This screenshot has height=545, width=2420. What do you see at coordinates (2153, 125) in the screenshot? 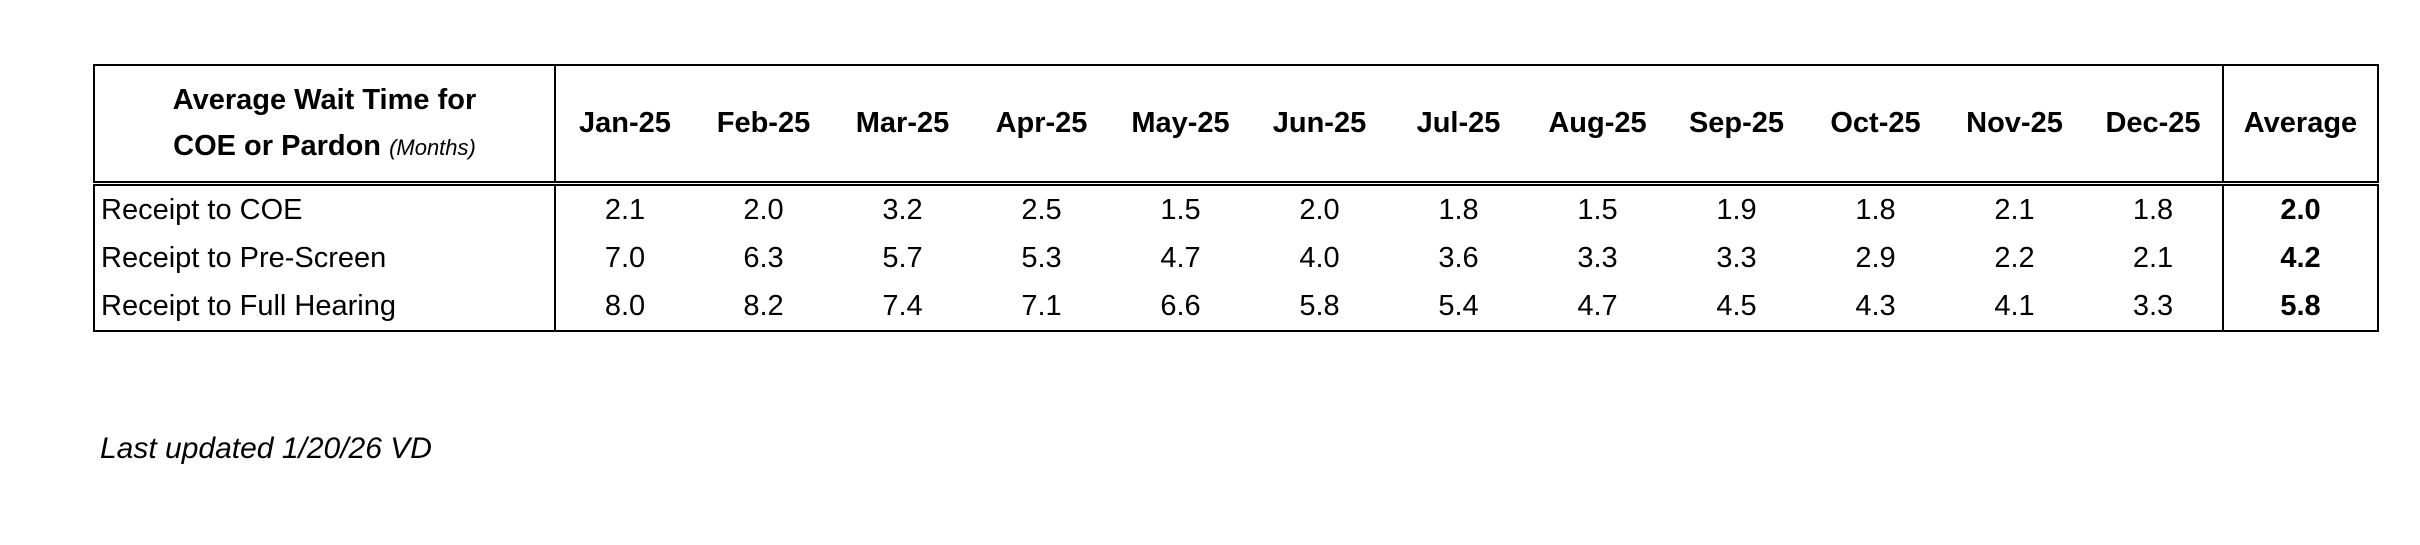
I see `month-header: Dec-25` at bounding box center [2153, 125].